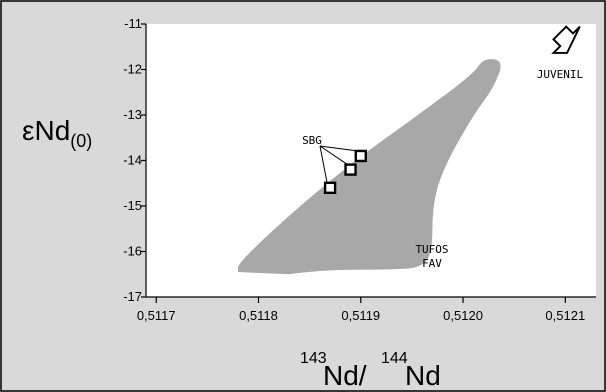 This screenshot has height=392, width=606. What do you see at coordinates (57, 133) in the screenshot?
I see `y-axis-label: εNd(0)` at bounding box center [57, 133].